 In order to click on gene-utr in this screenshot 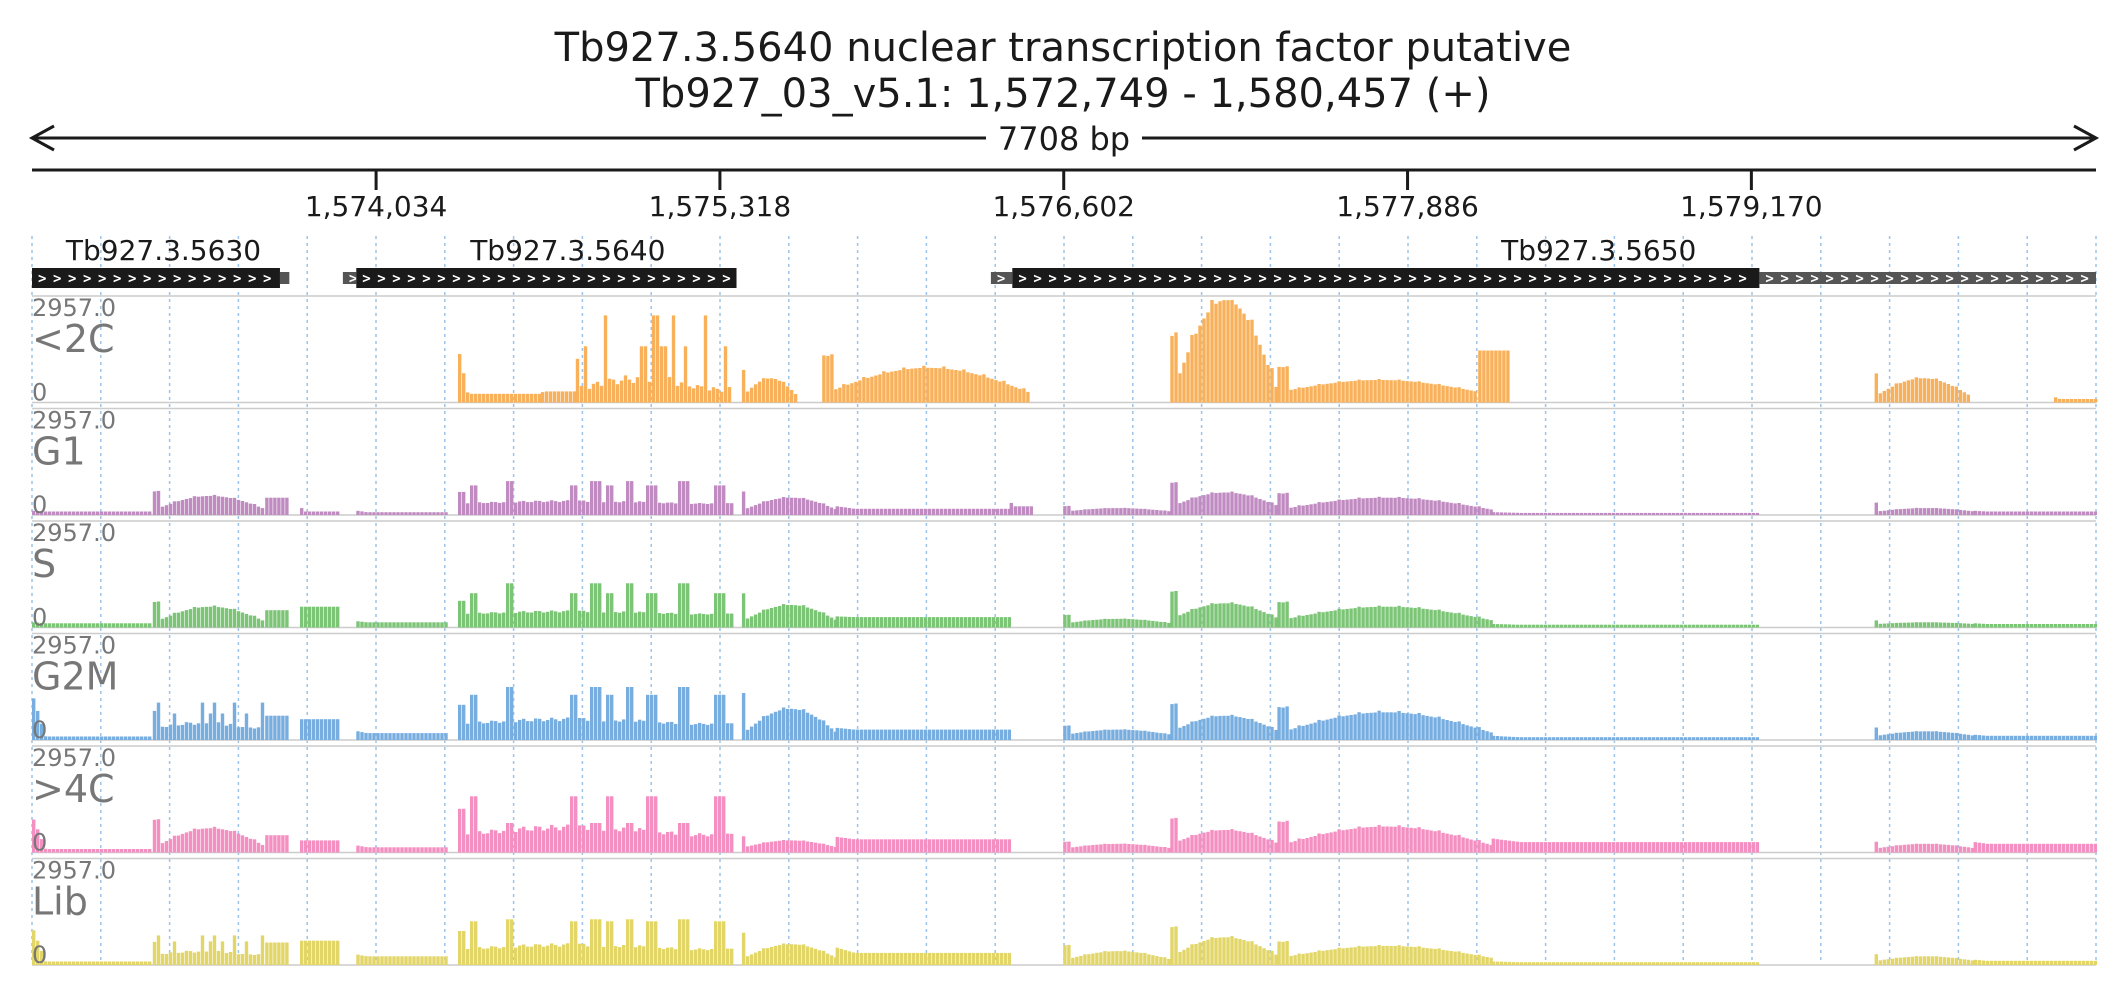, I will do `click(1927, 278)`.